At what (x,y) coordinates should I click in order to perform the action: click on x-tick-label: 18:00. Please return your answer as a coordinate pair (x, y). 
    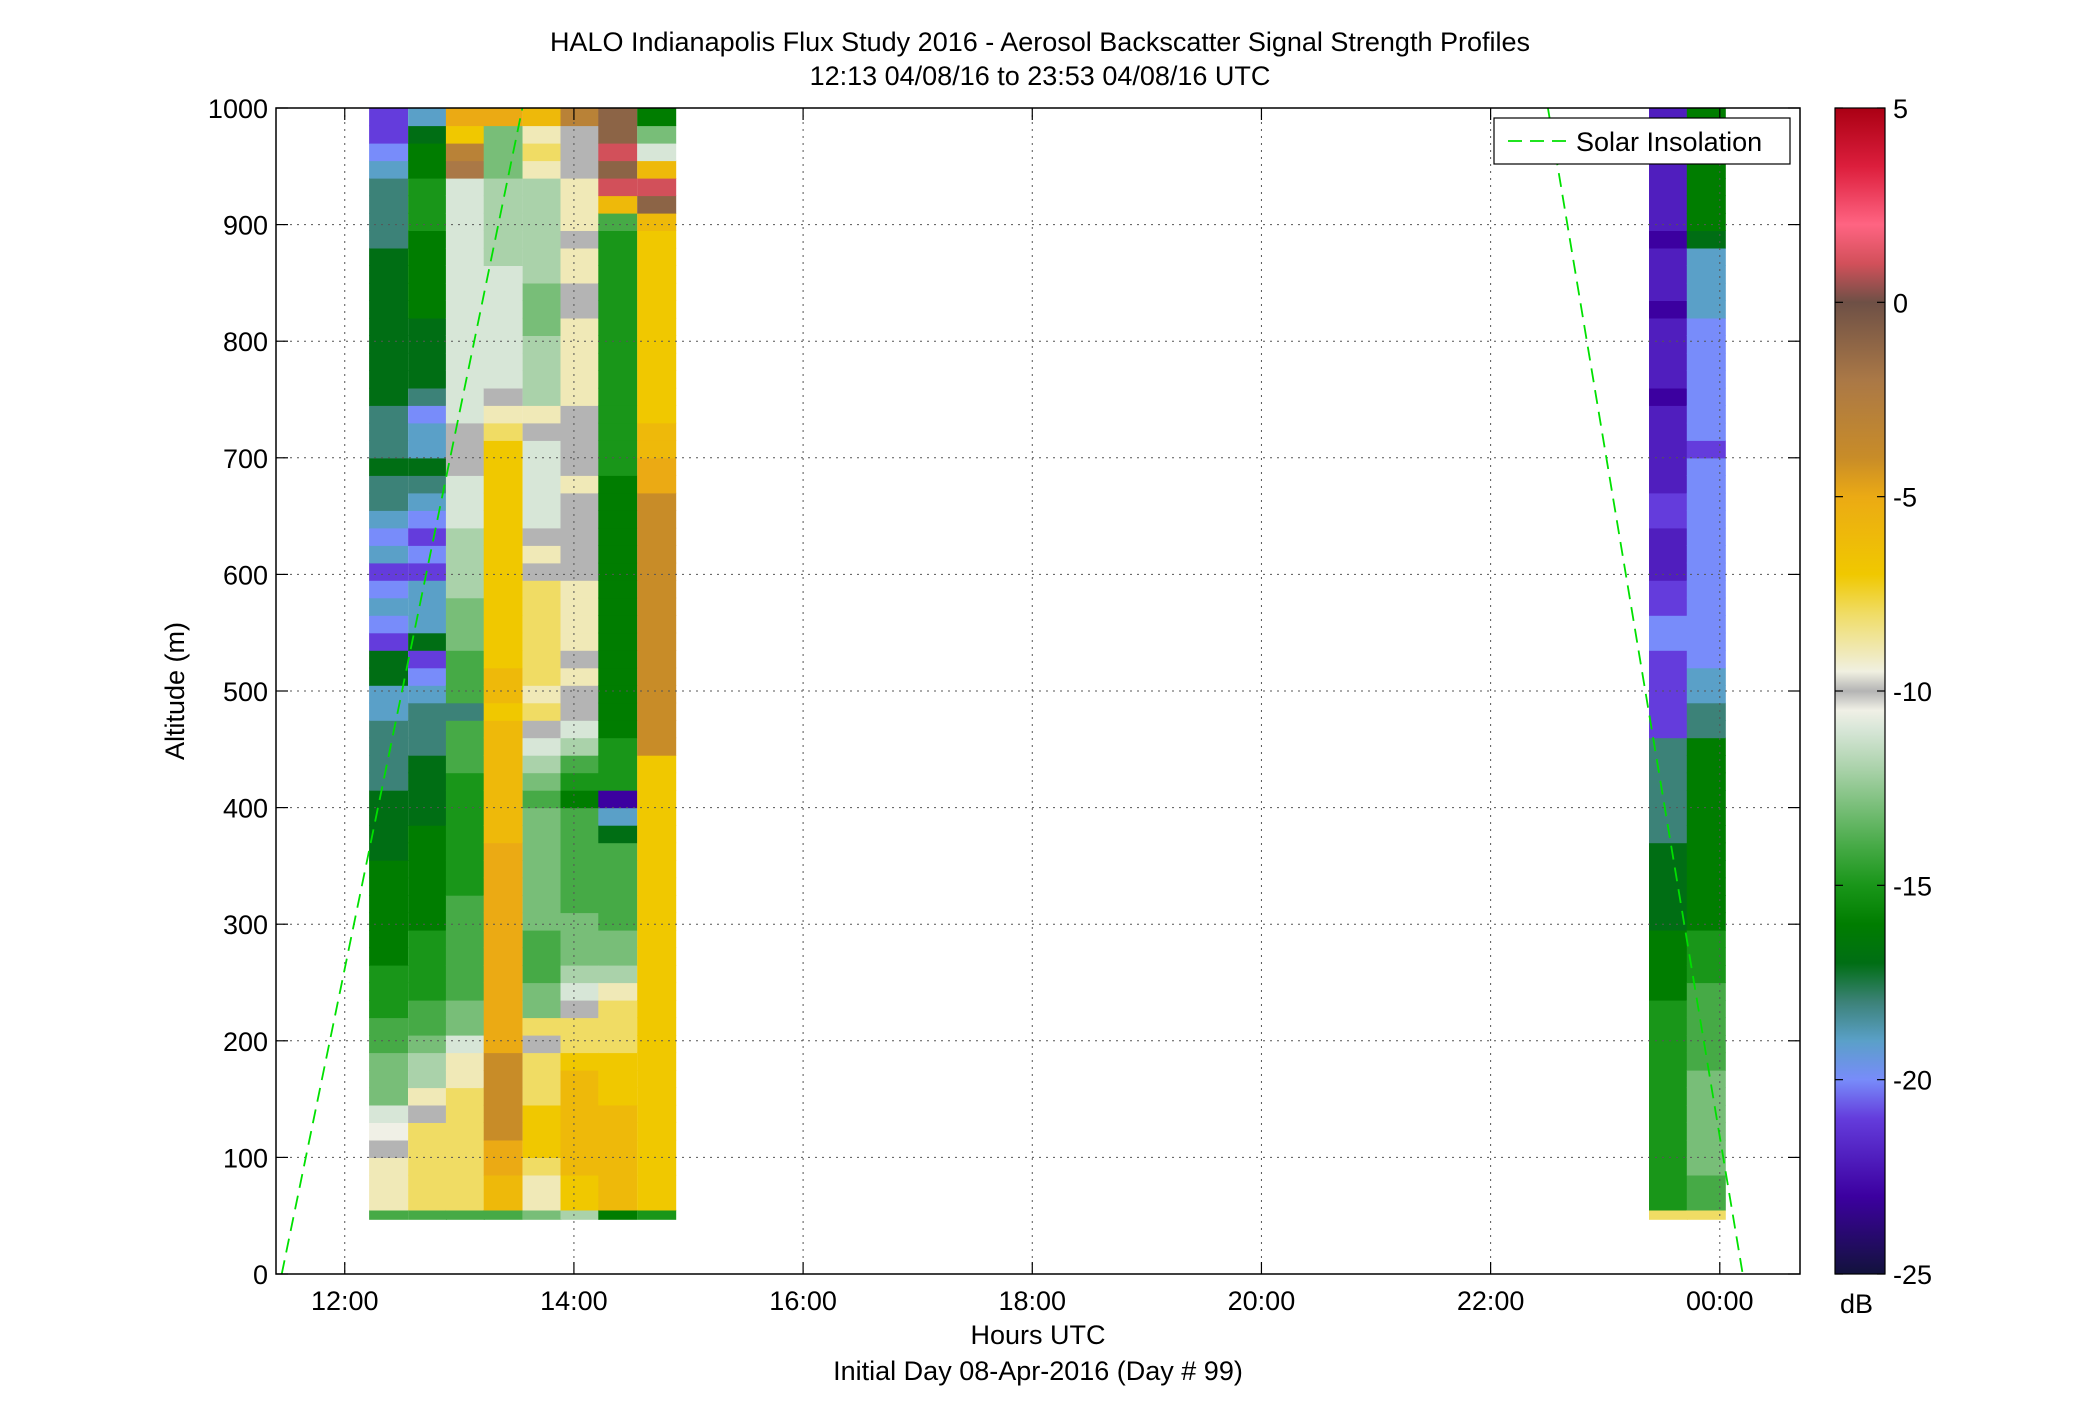
    Looking at the image, I should click on (1032, 1301).